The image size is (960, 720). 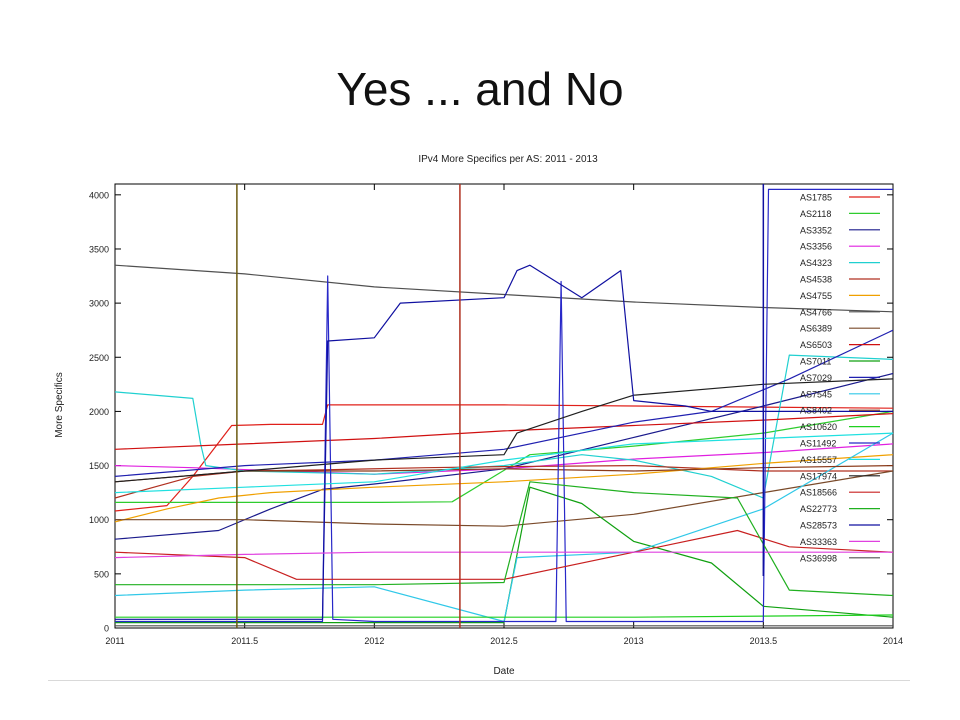 I want to click on legend-label: AS7029, so click(x=816, y=378).